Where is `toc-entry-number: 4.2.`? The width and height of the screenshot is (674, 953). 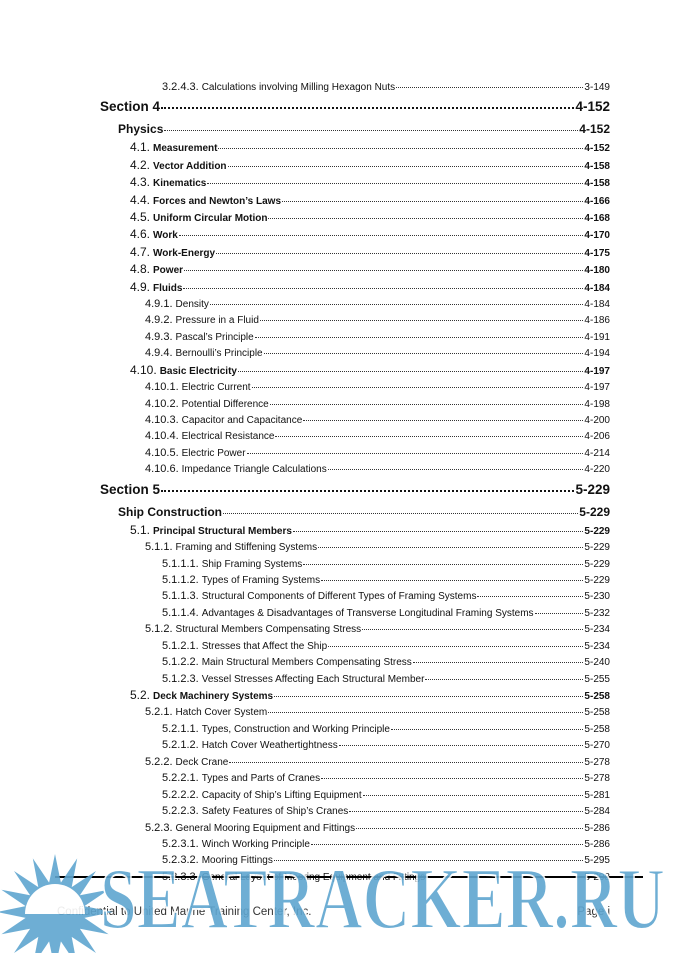 toc-entry-number: 4.2. is located at coordinates (140, 164).